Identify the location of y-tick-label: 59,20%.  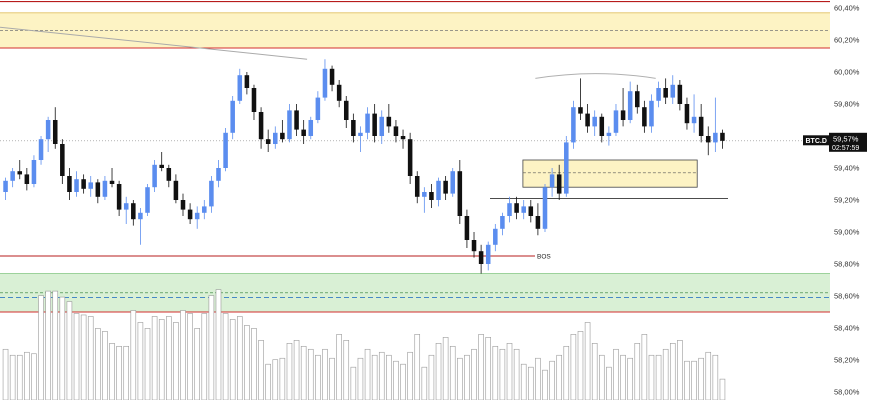
(847, 200).